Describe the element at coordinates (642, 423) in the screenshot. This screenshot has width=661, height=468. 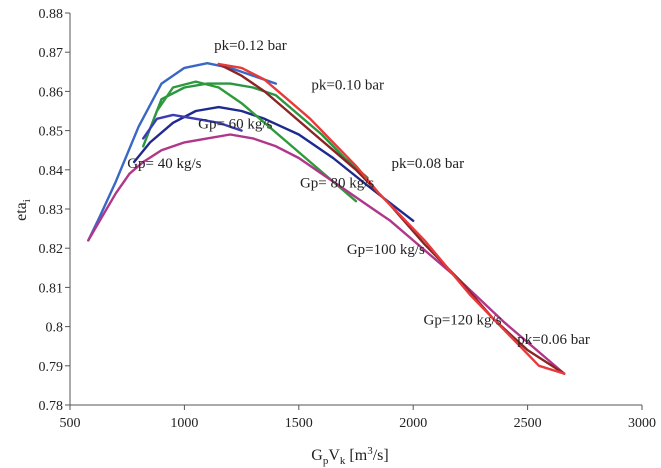
I see `x-tick-label: 3000` at that location.